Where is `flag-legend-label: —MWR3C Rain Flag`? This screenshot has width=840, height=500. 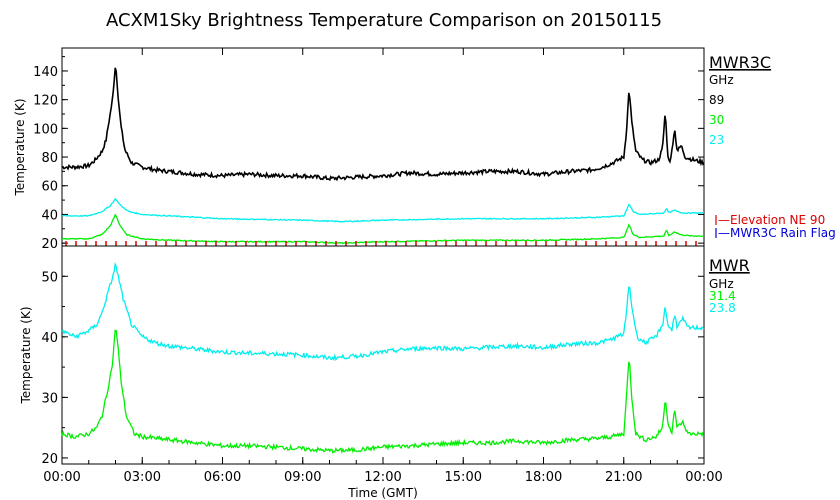 flag-legend-label: —MWR3C Rain Flag is located at coordinates (777, 233).